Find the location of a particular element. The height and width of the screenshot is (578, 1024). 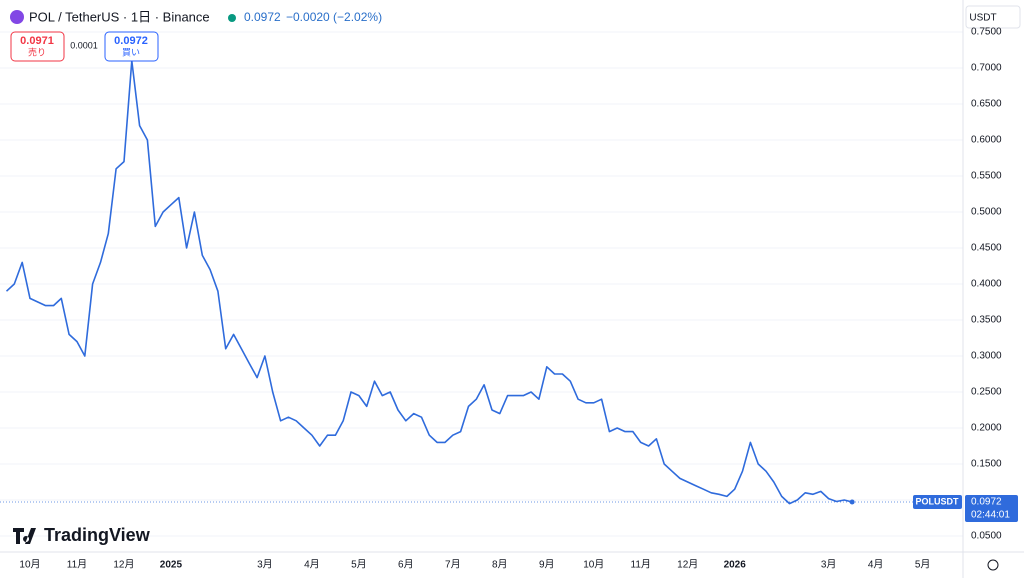

x-tick-label: 9月 is located at coordinates (547, 565).